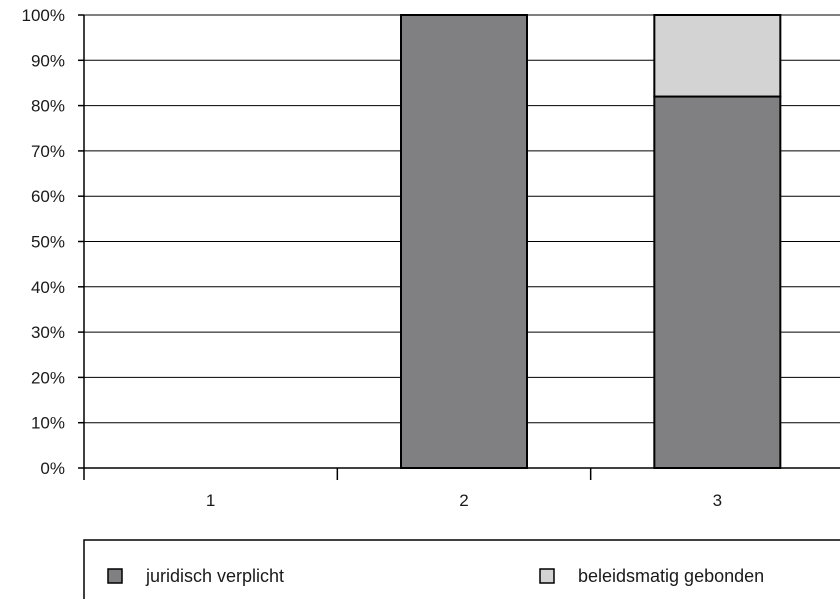  Describe the element at coordinates (48, 151) in the screenshot. I see `y-tick-label: 70%` at that location.